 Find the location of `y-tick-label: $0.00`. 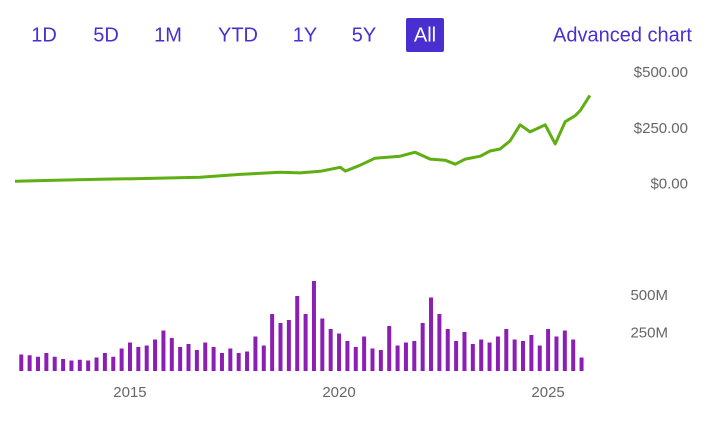

y-tick-label: $0.00 is located at coordinates (669, 183).